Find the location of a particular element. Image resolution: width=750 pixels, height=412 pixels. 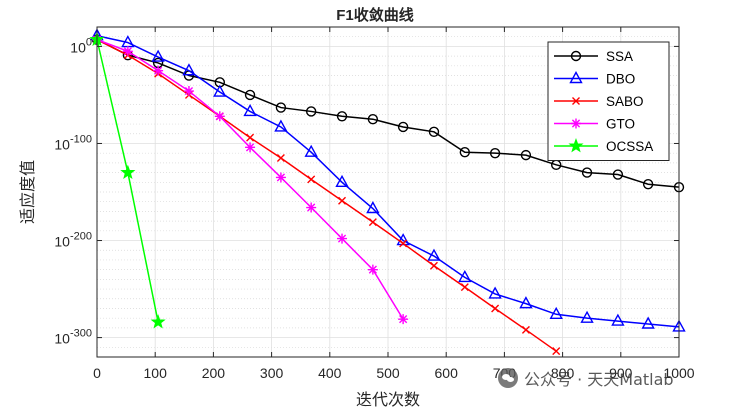

legend-marker-ocssa is located at coordinates (576, 145).